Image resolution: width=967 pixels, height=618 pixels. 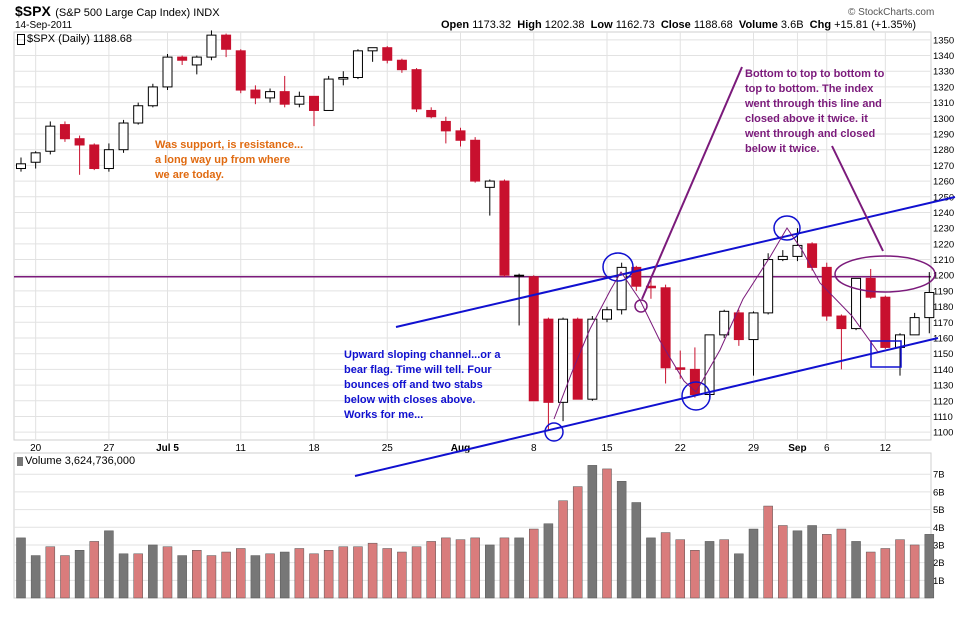 What do you see at coordinates (943, 323) in the screenshot?
I see `price-tick-label: 1170` at bounding box center [943, 323].